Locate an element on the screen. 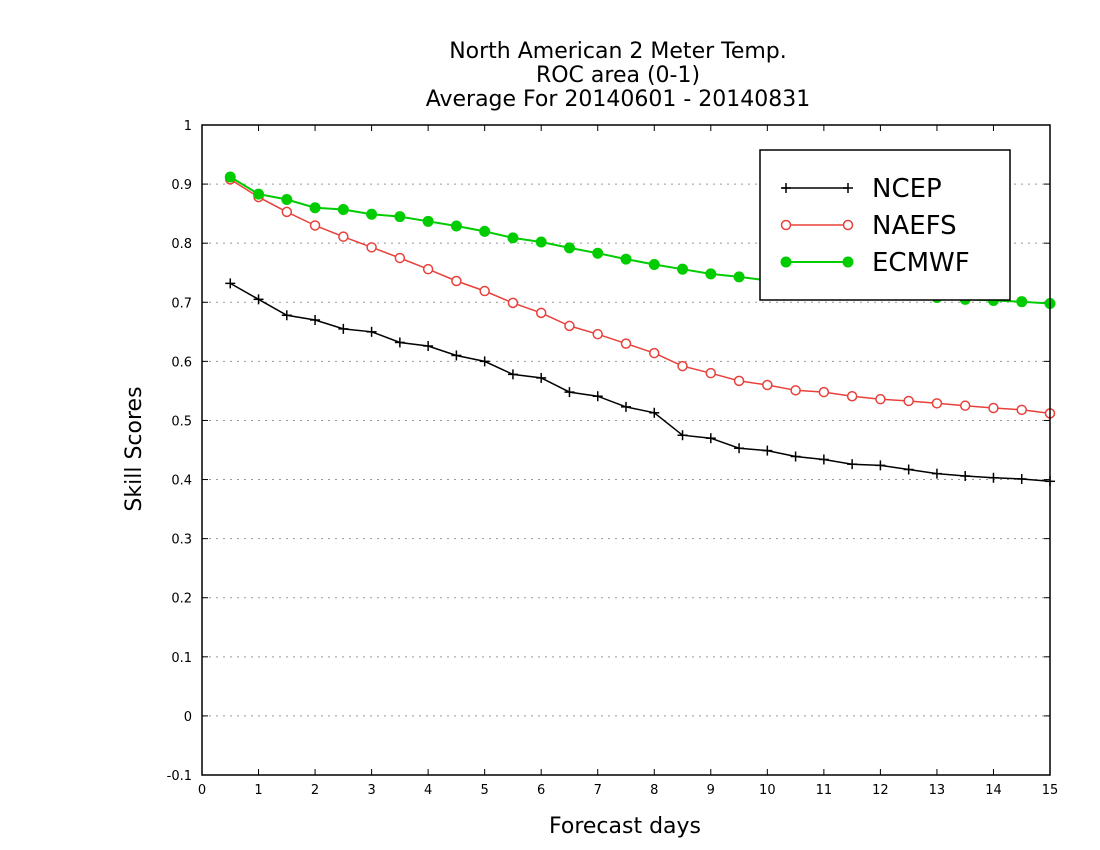 The height and width of the screenshot is (850, 1100). legend-item-ncep: NCEP is located at coordinates (861, 189).